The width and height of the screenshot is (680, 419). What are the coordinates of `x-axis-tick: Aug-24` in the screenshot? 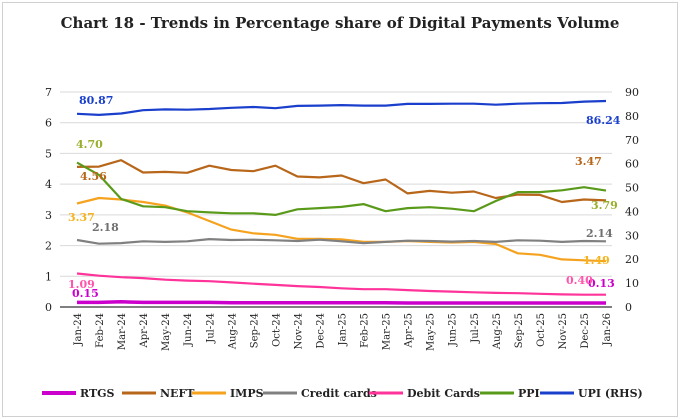 It's located at (232, 331).